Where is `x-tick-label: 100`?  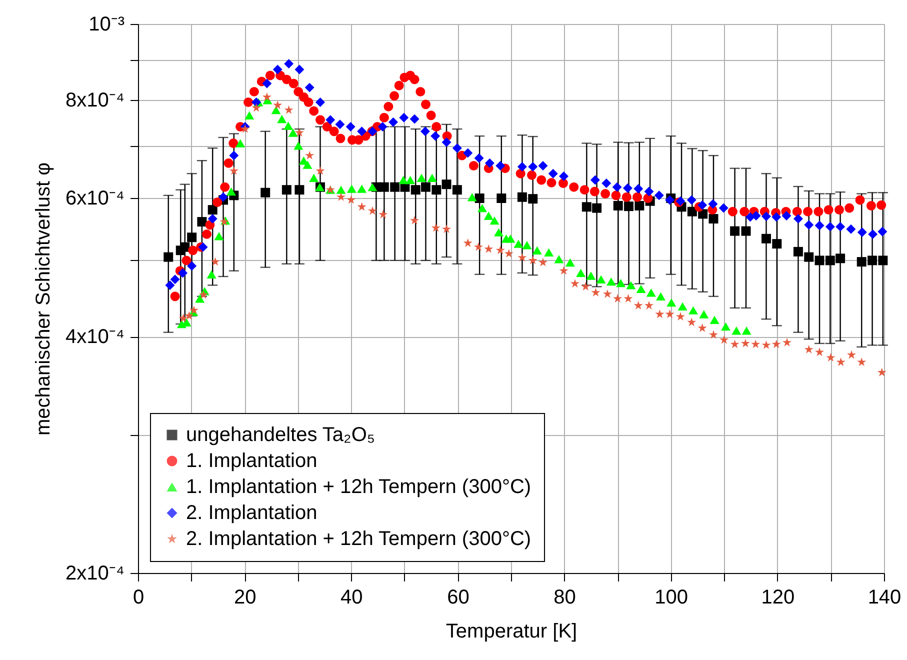 x-tick-label: 100 is located at coordinates (671, 597).